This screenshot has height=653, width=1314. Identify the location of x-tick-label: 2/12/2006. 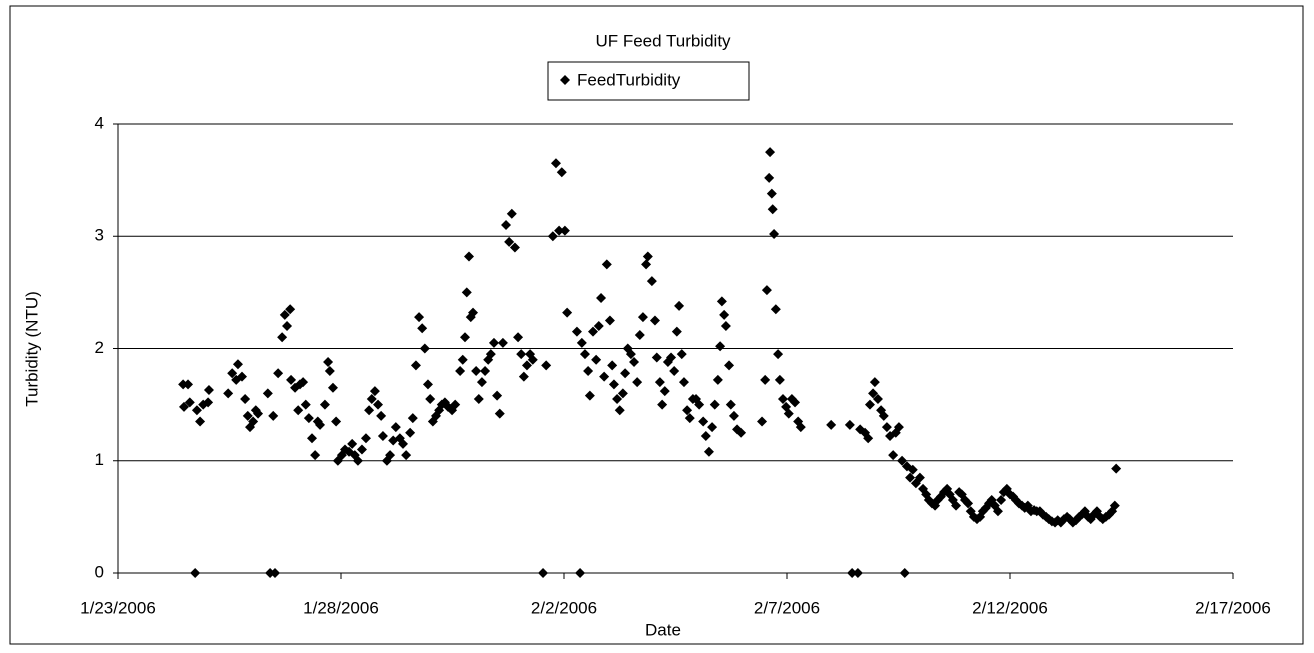
(1010, 607).